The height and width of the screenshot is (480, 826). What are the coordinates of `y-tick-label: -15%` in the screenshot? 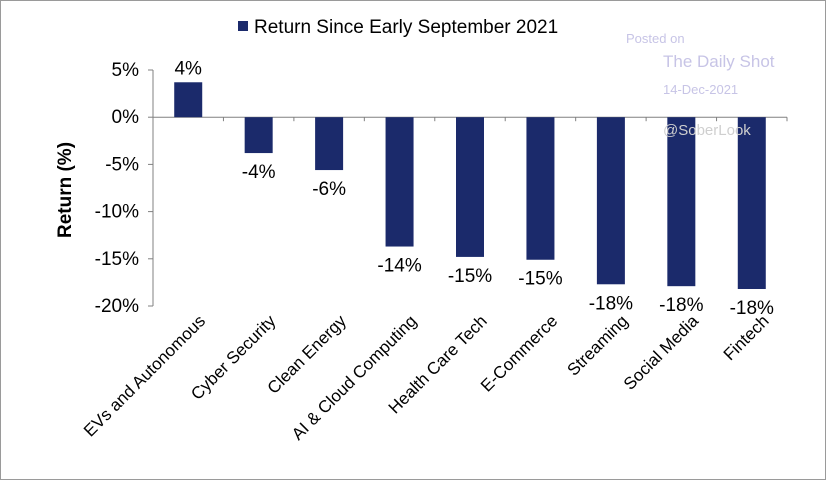 It's located at (117, 259).